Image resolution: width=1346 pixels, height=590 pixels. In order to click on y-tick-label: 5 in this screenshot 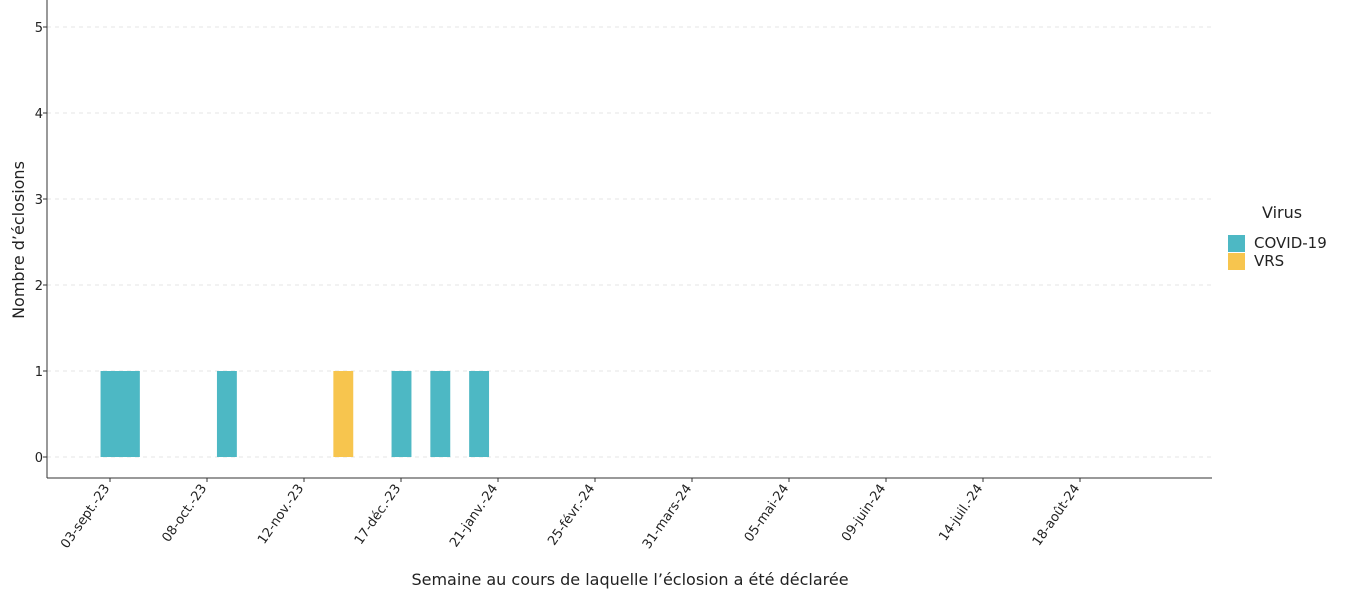, I will do `click(39, 28)`.